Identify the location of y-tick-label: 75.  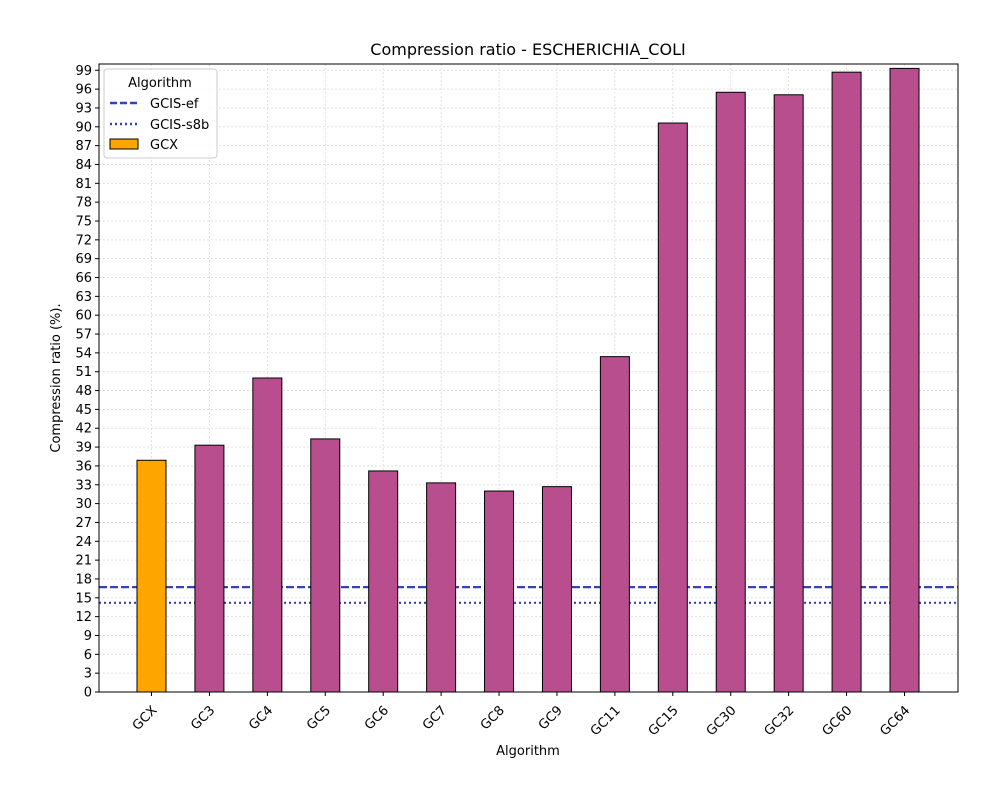
(83, 222).